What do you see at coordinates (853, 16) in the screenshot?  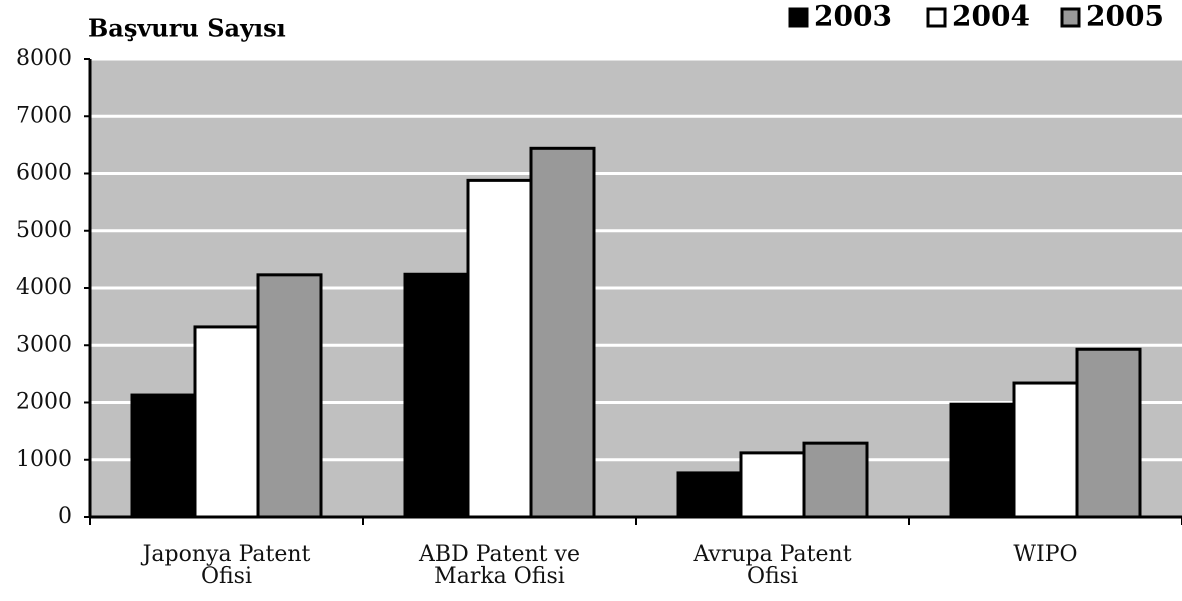 I see `legend-label: 2003` at bounding box center [853, 16].